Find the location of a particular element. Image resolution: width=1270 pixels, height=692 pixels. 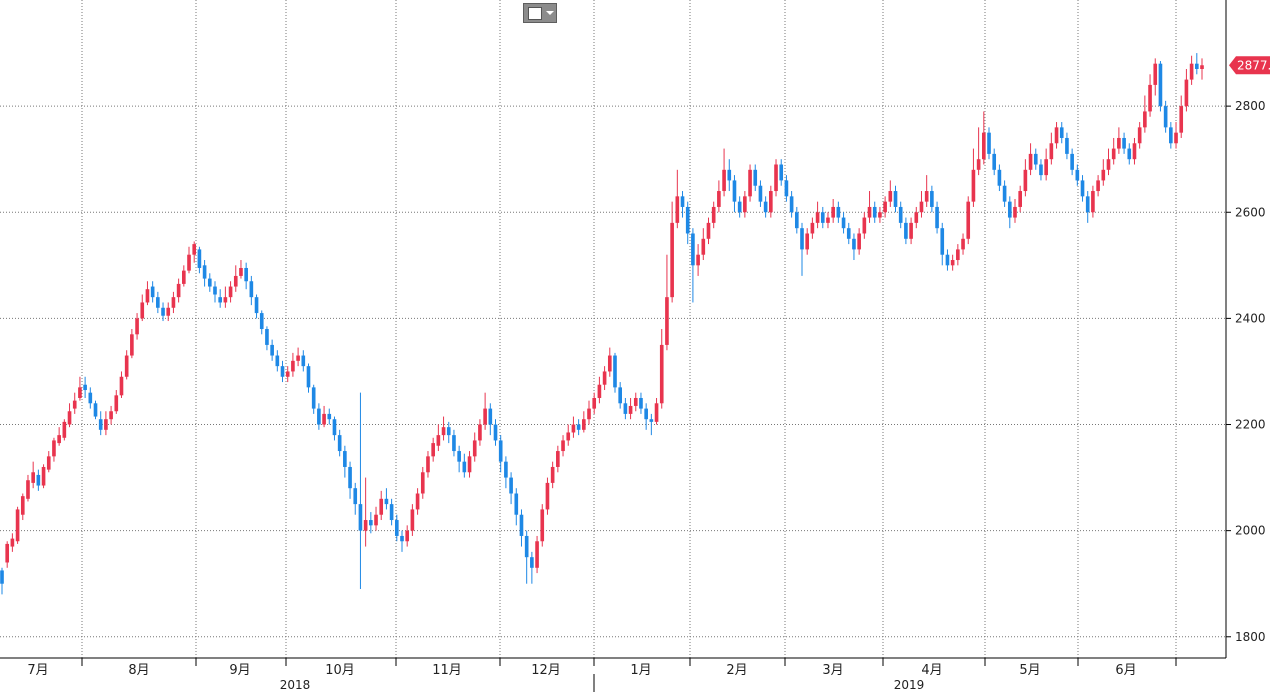

month-label: 3月 is located at coordinates (832, 670).